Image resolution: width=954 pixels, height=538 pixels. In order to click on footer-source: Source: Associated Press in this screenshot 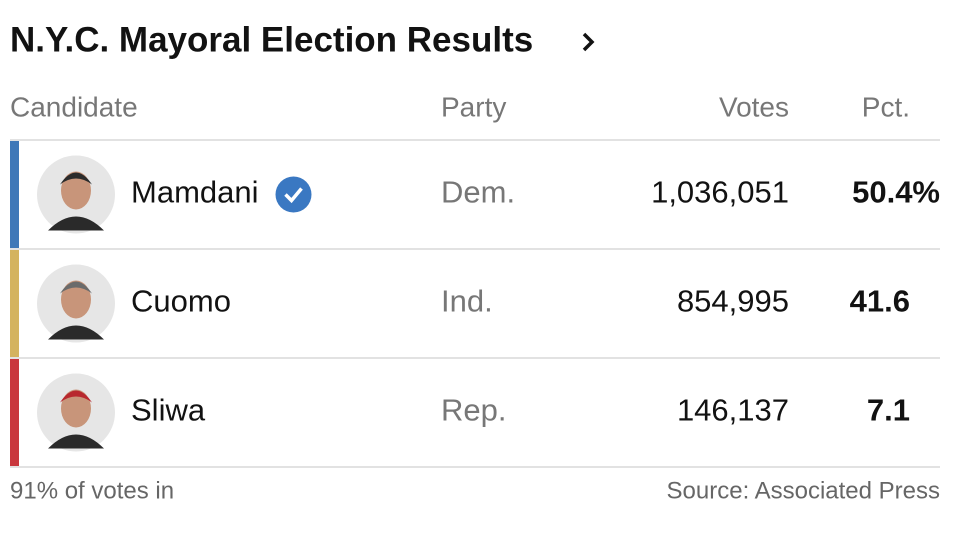, I will do `click(803, 490)`.